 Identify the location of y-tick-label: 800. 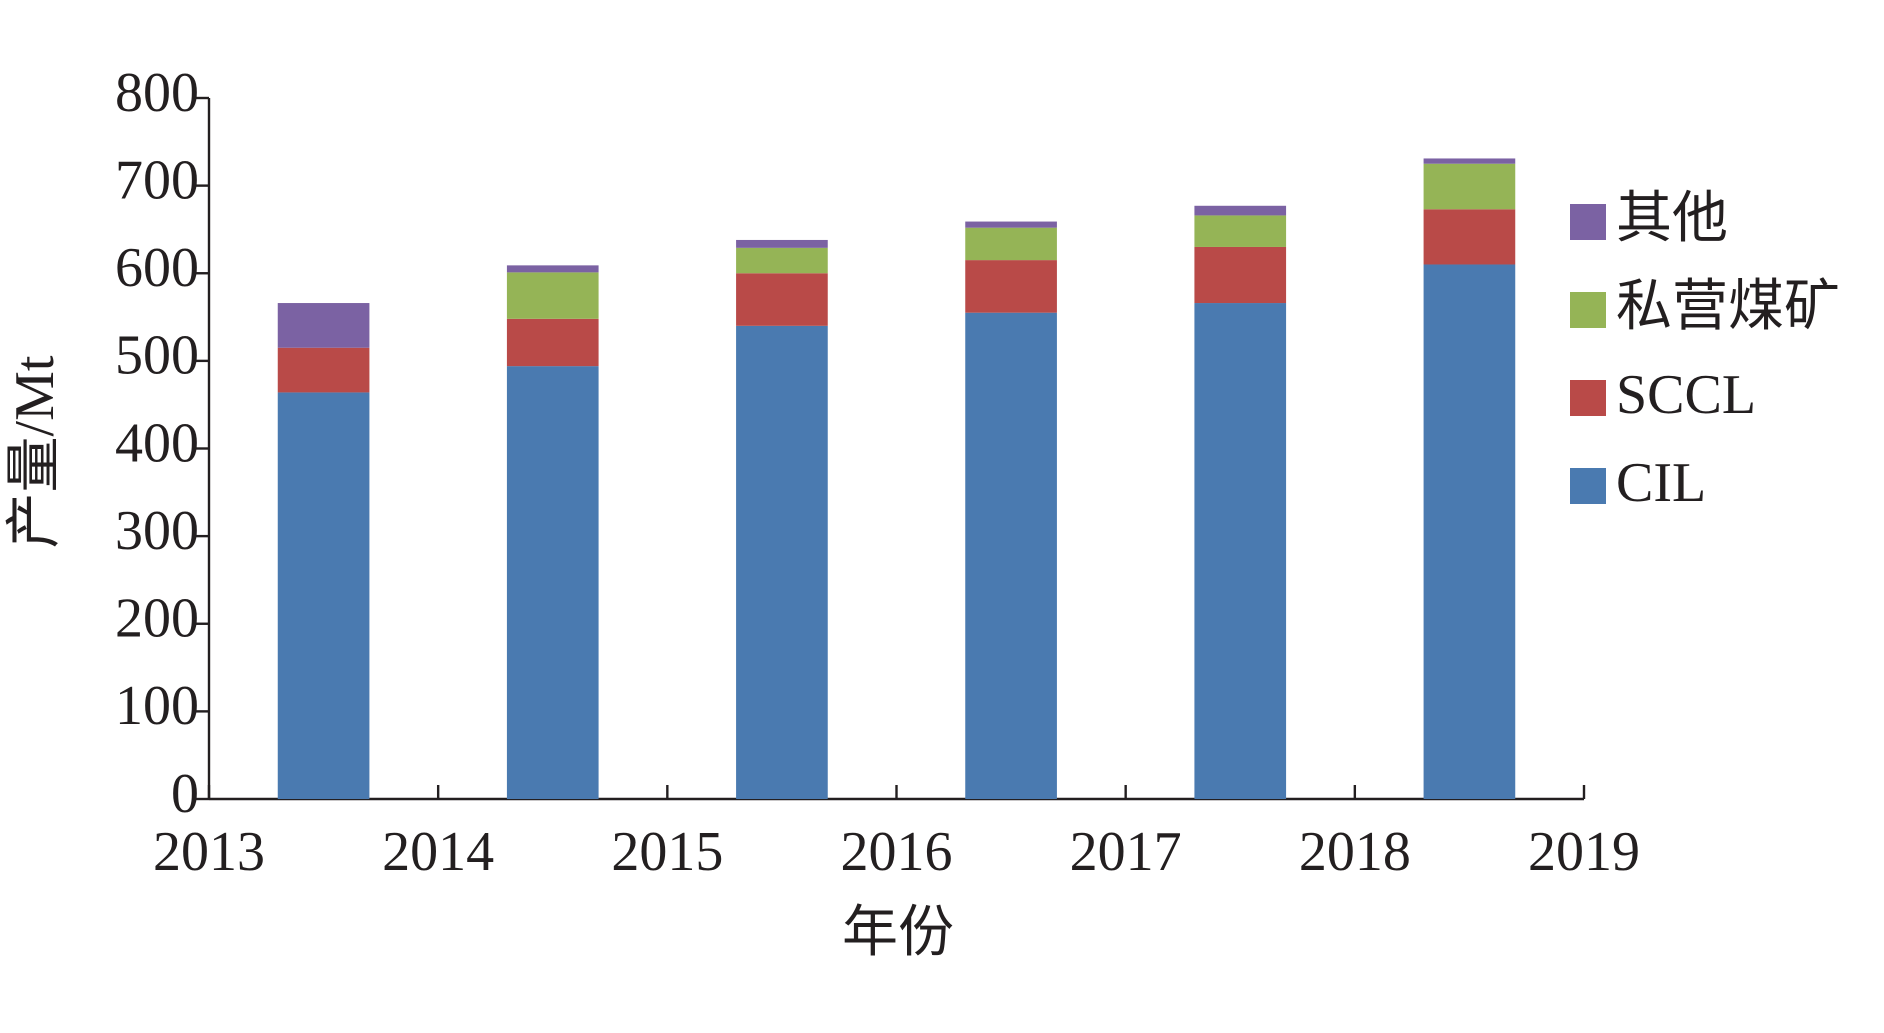
(157, 93).